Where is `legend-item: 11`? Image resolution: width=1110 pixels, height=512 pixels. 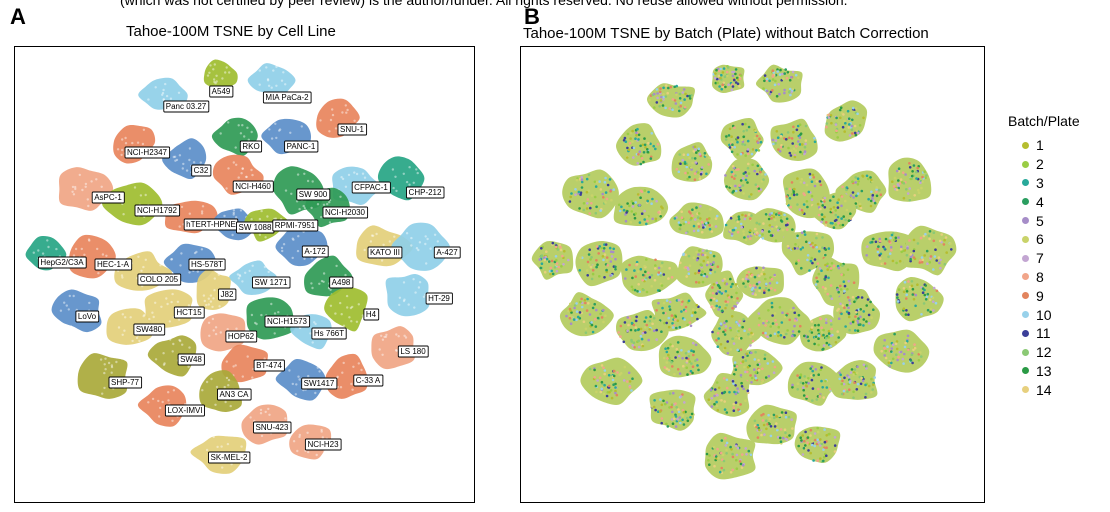 legend-item: 11 is located at coordinates (1044, 333).